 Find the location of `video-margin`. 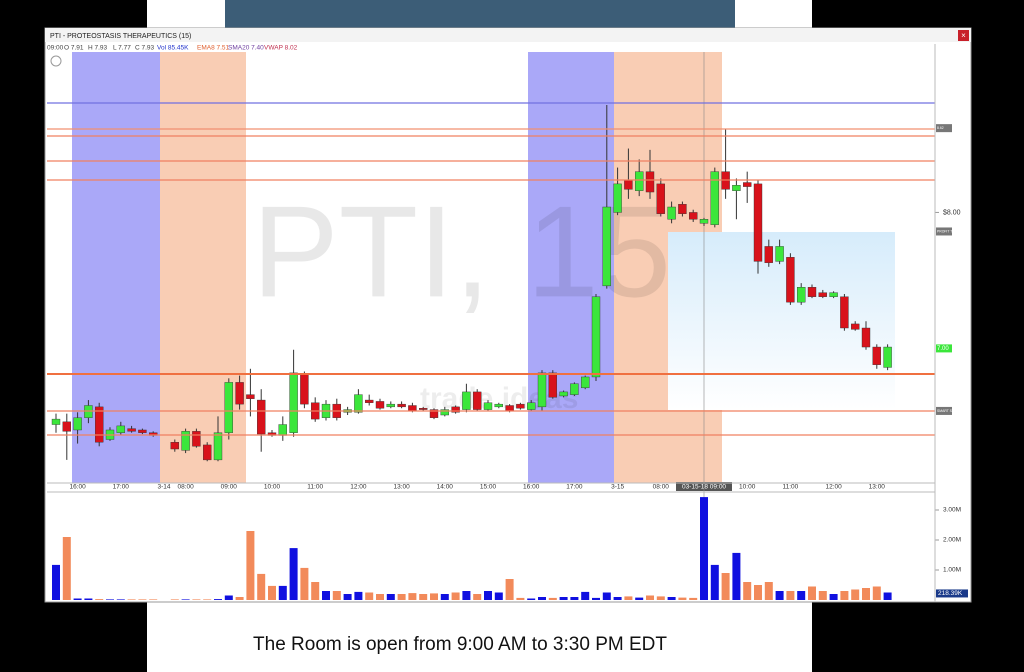

video-margin is located at coordinates (773, 14).